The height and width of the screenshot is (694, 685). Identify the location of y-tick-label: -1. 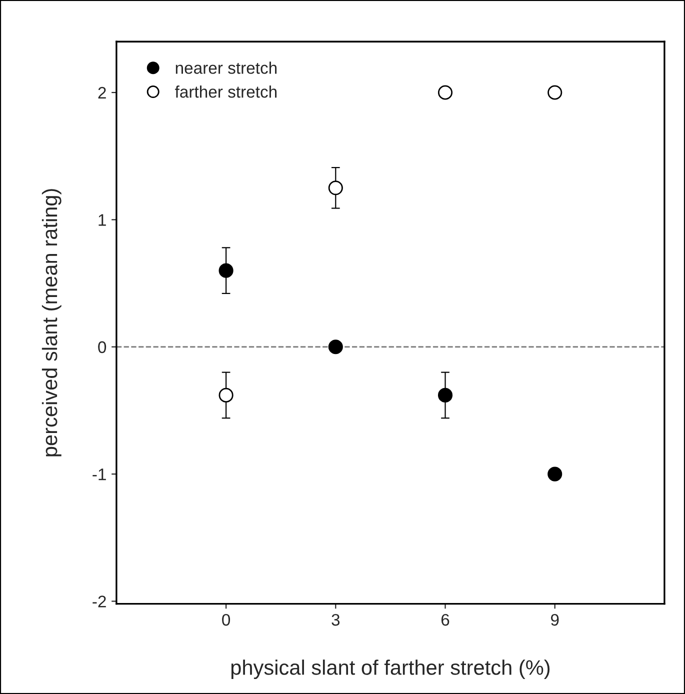
(99, 474).